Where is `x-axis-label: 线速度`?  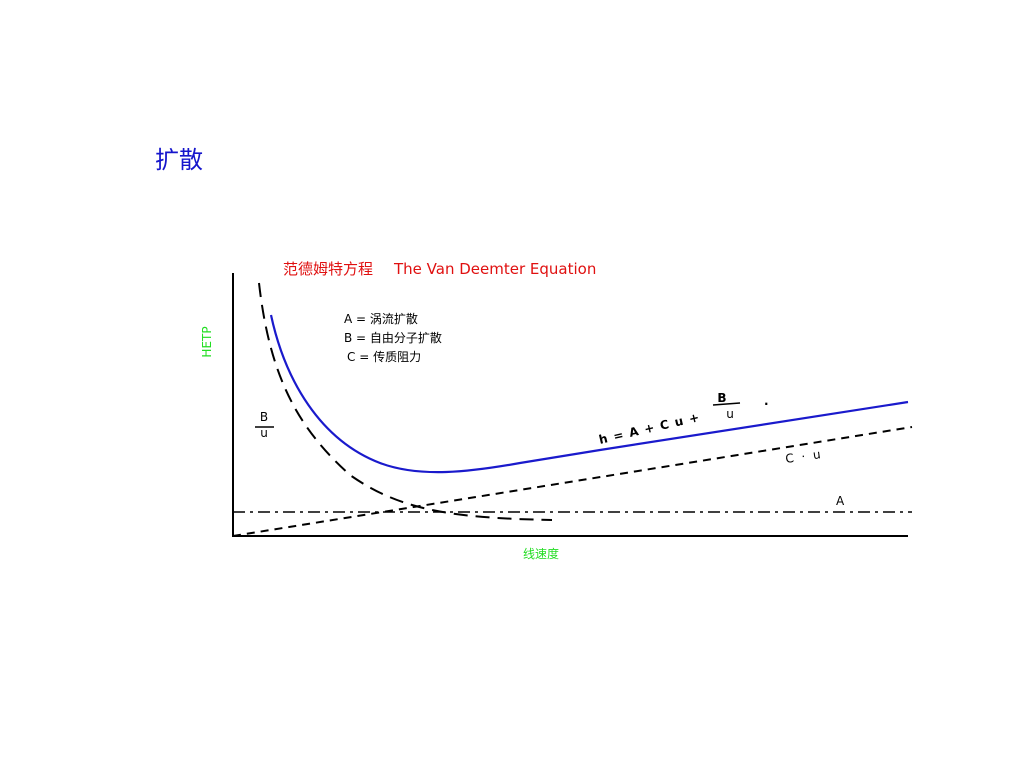
x-axis-label: 线速度 is located at coordinates (541, 553).